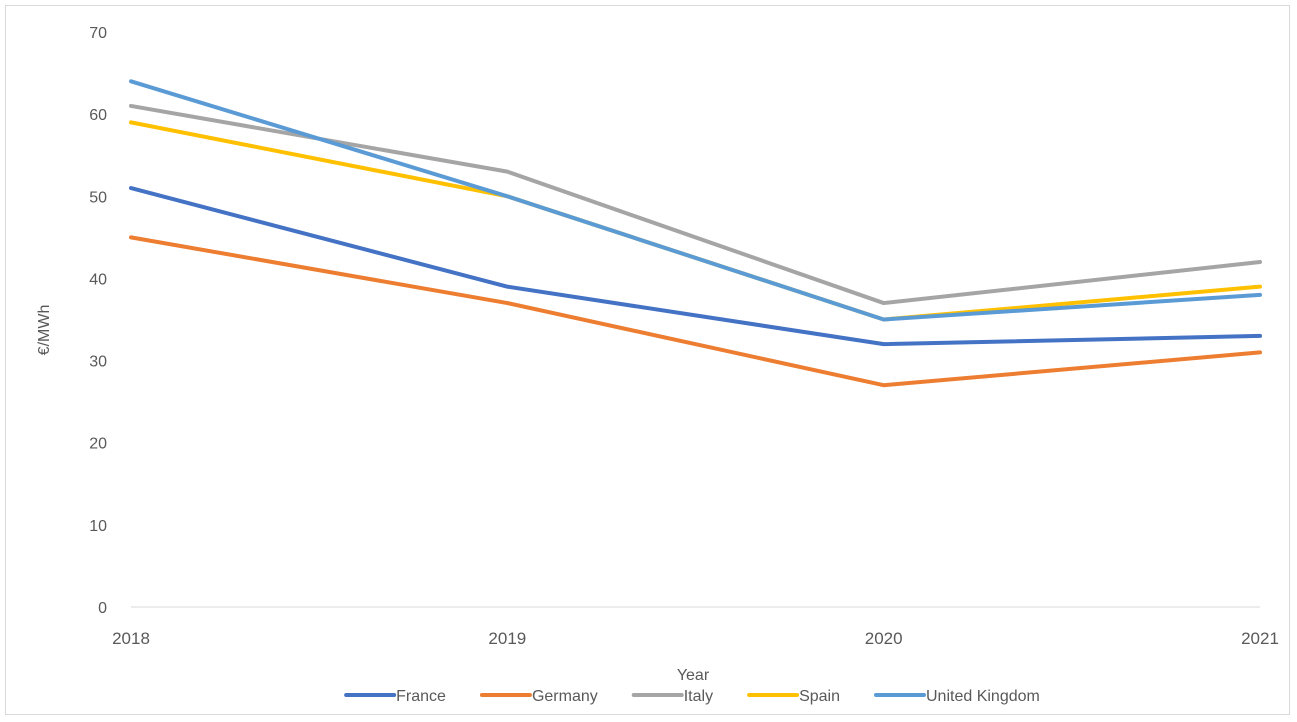 This screenshot has width=1297, height=722. Describe the element at coordinates (507, 638) in the screenshot. I see `x-tick-label: 2019` at that location.